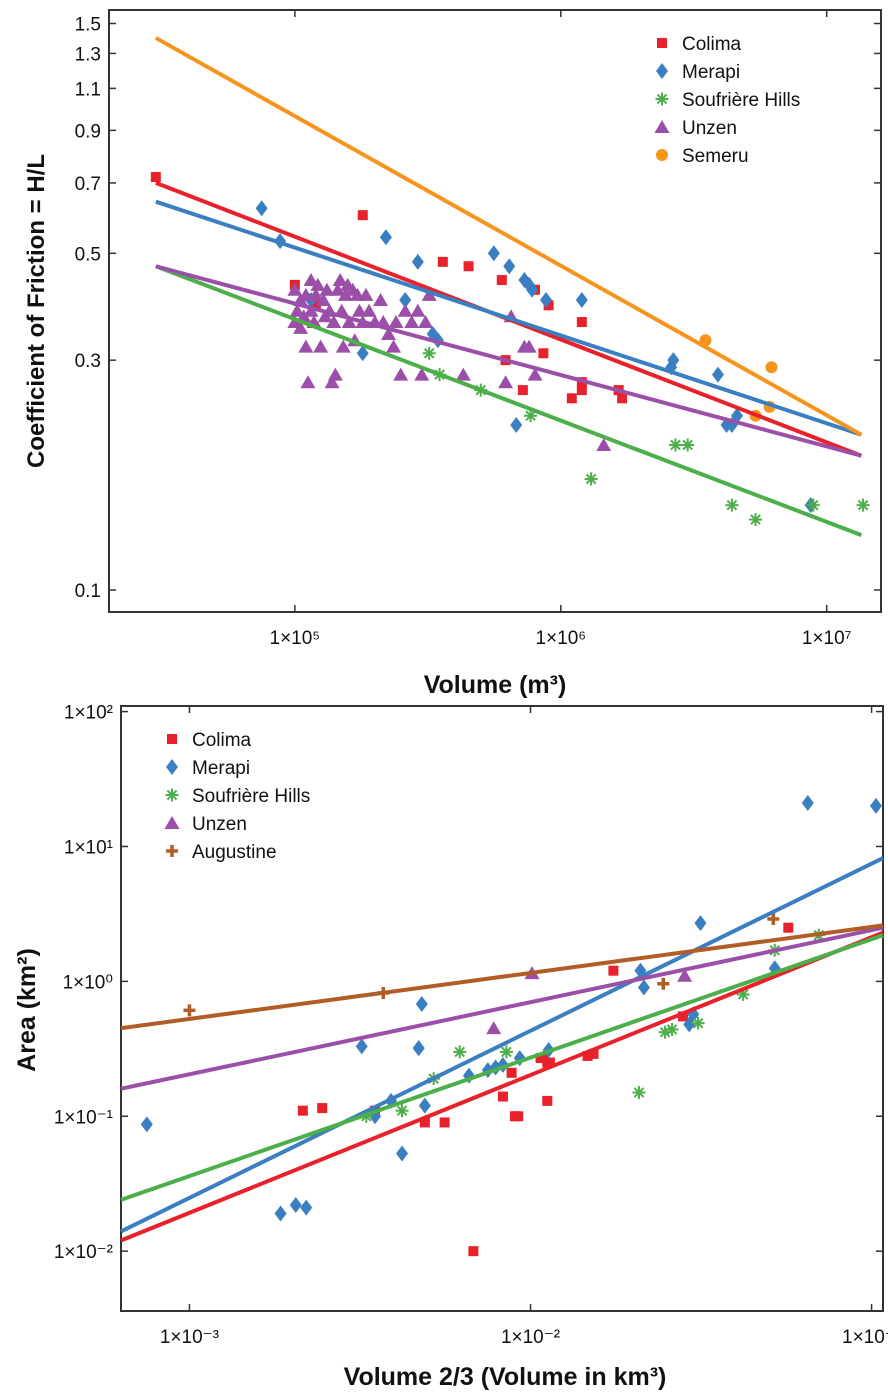  What do you see at coordinates (88, 89) in the screenshot?
I see `y-tick-label: 1.1` at bounding box center [88, 89].